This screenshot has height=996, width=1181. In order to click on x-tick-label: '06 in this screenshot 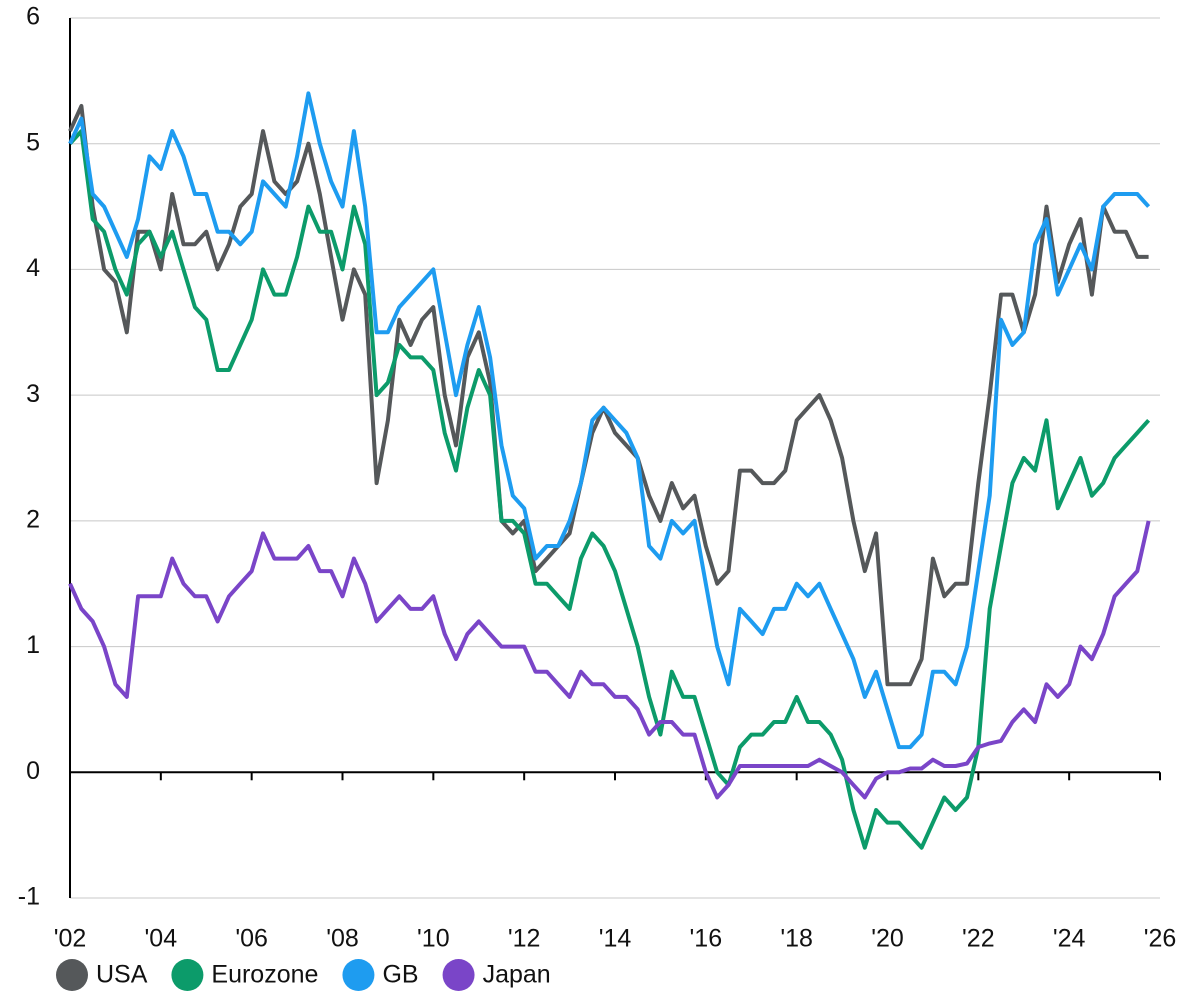, I will do `click(251, 939)`.